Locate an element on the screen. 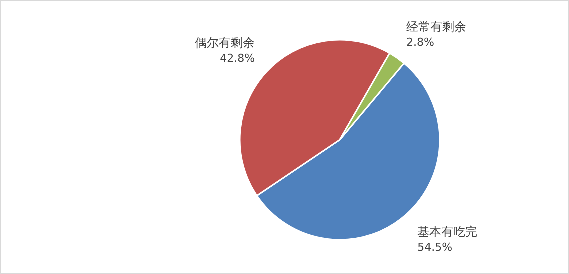 The width and height of the screenshot is (569, 274). slice-label: 经常有剩余 is located at coordinates (436, 27).